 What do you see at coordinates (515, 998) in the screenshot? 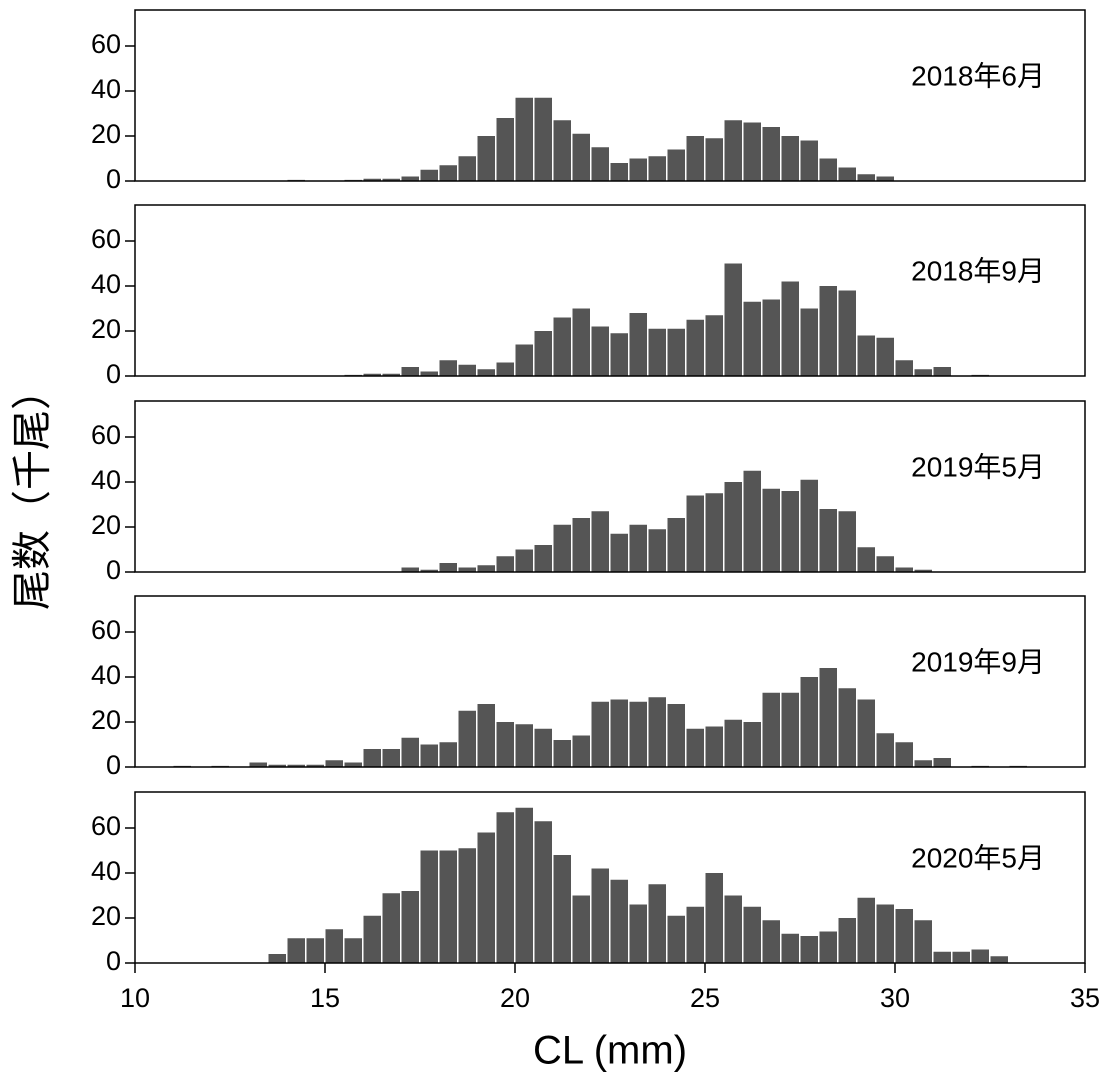
I see `x-tick-label: 20` at bounding box center [515, 998].